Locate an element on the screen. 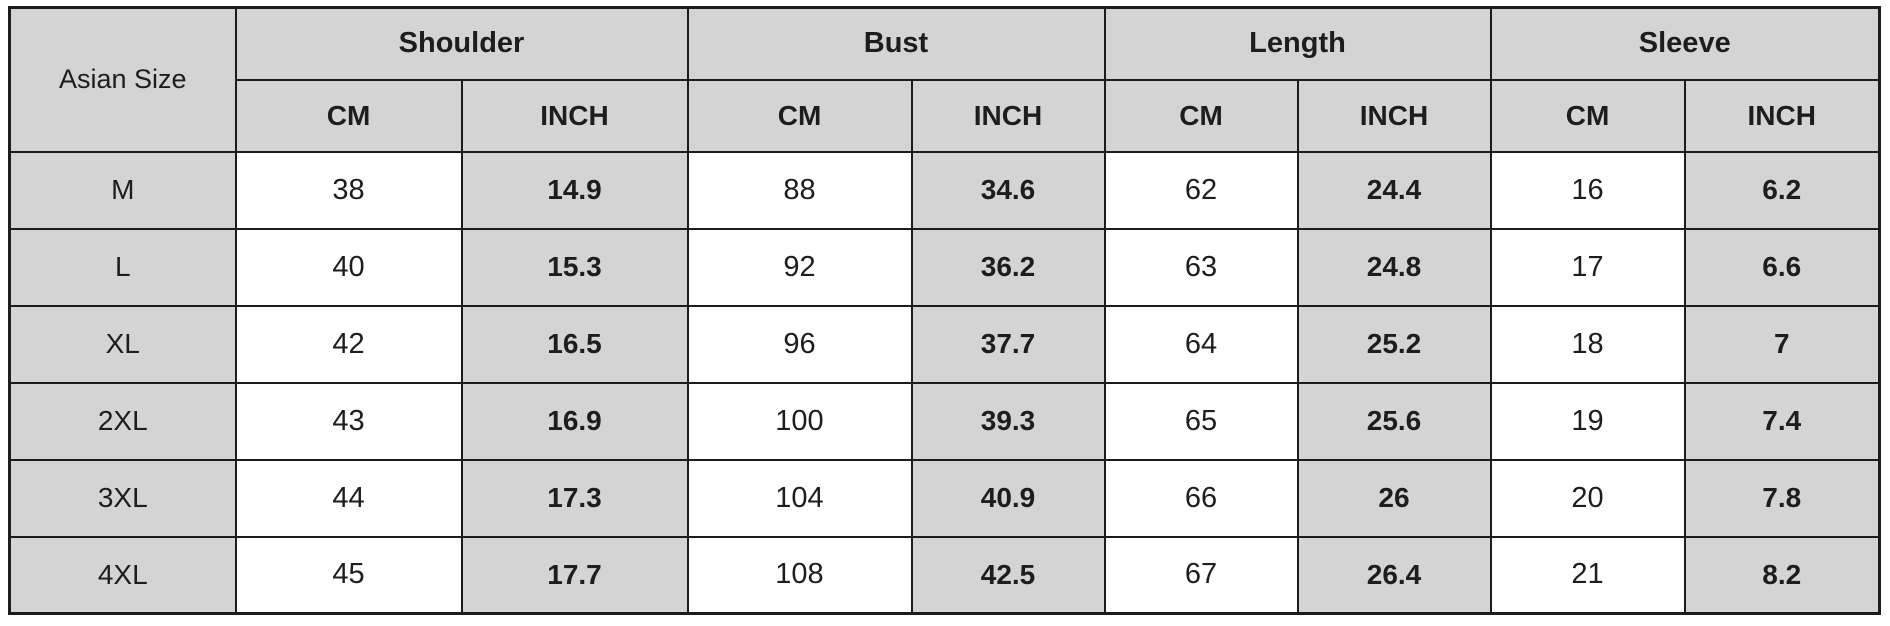 Image resolution: width=1890 pixels, height=626 pixels. shoulder-cm-cell: 38 is located at coordinates (348, 190).